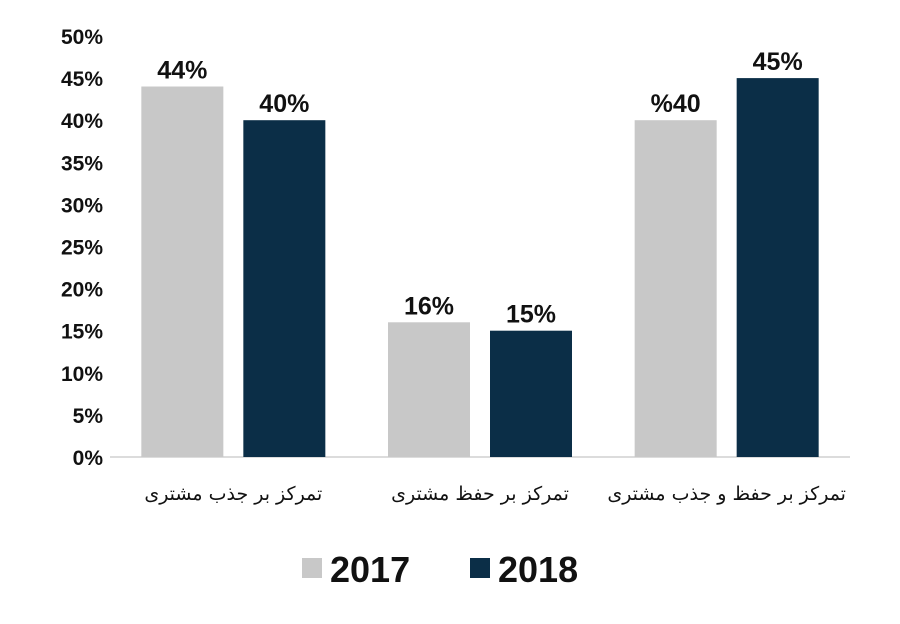  I want to click on y-tick-label: 15%, so click(82, 332).